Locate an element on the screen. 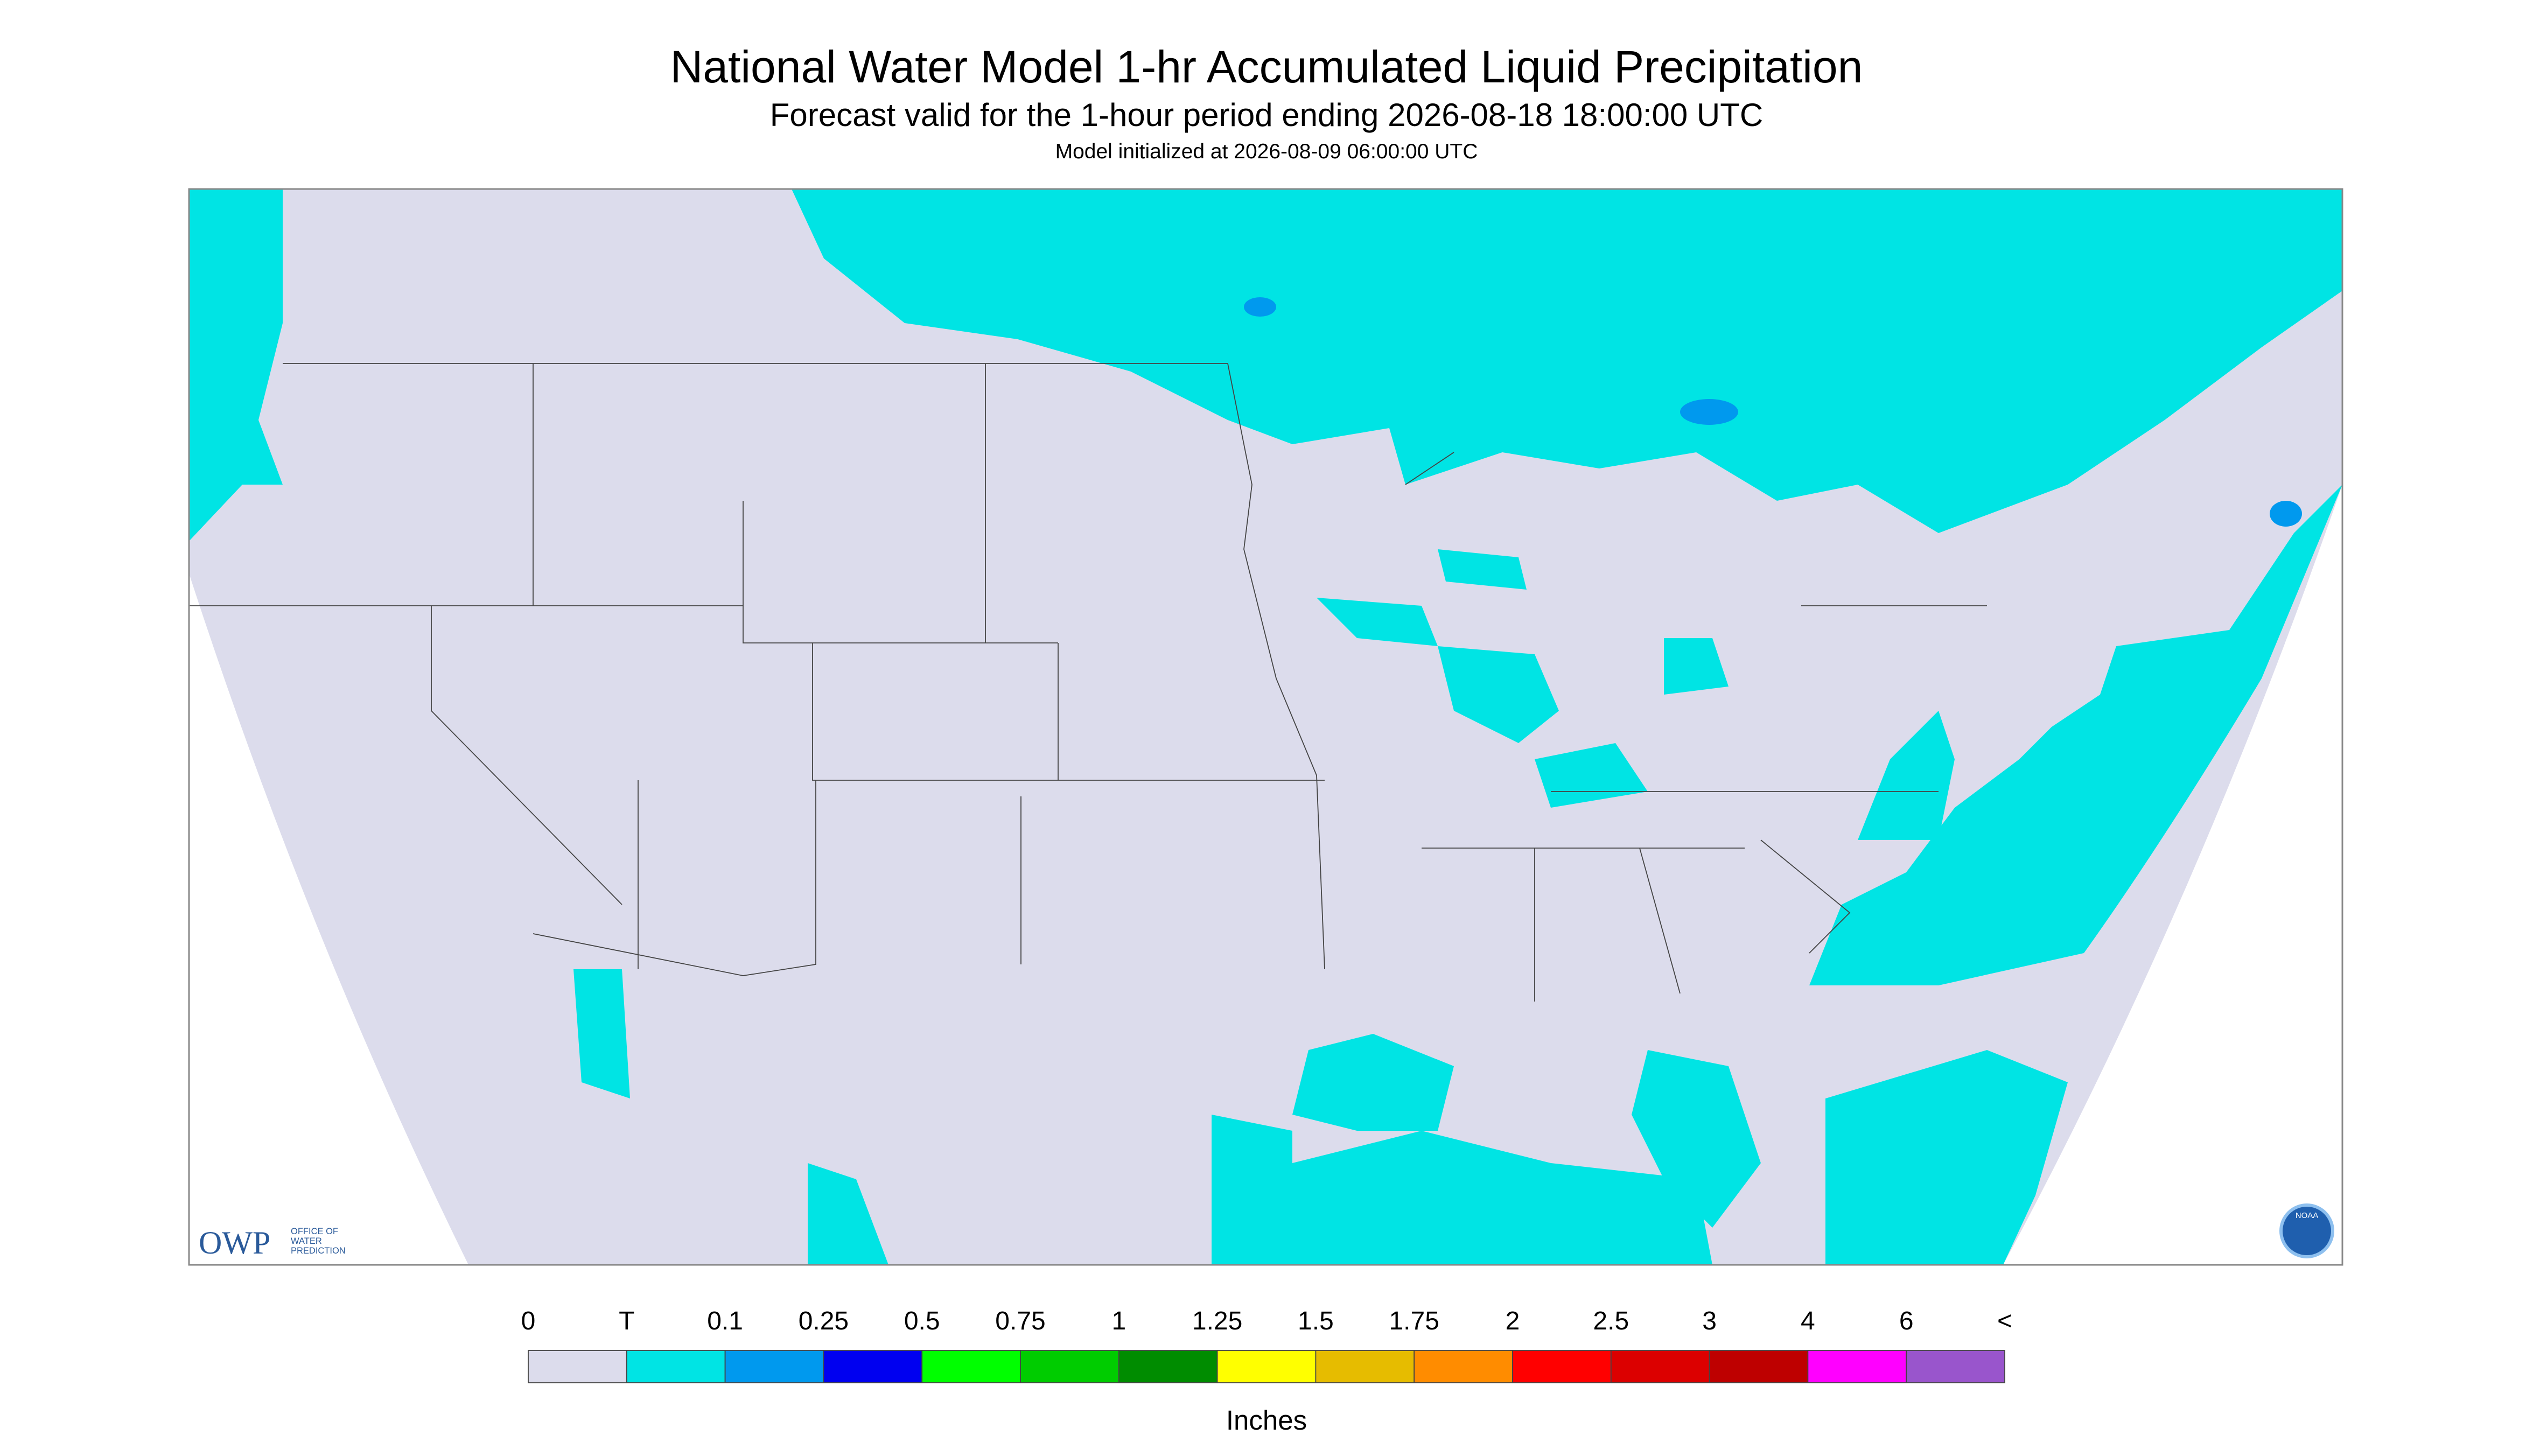 The height and width of the screenshot is (1456, 2533). legend-label: 1.25 is located at coordinates (1217, 1321).